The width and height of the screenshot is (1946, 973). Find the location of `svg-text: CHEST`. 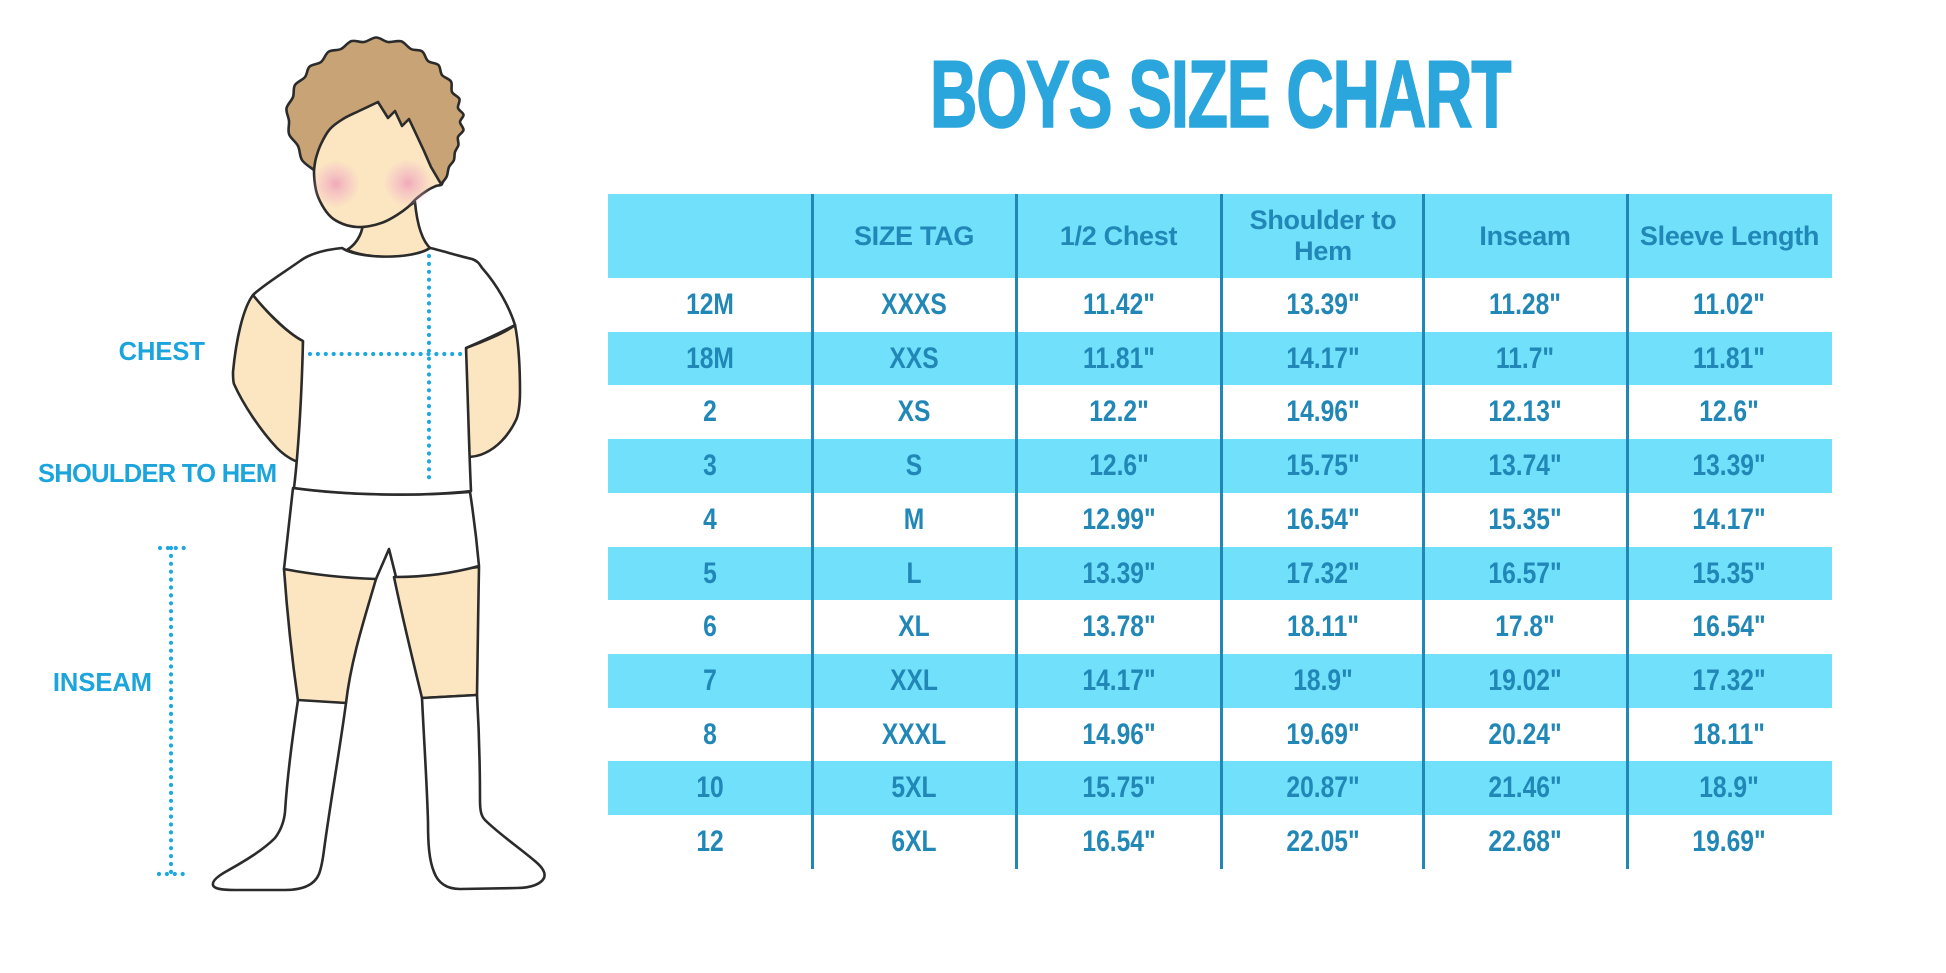

svg-text: CHEST is located at coordinates (162, 352).